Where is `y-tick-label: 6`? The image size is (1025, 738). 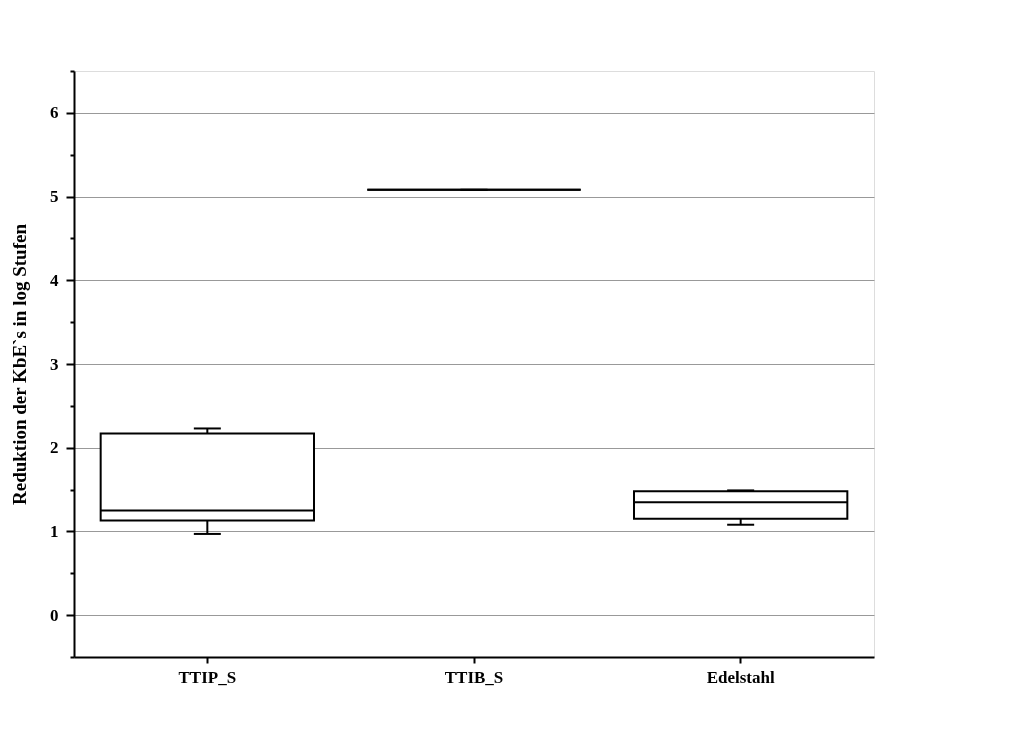 y-tick-label: 6 is located at coordinates (54, 113).